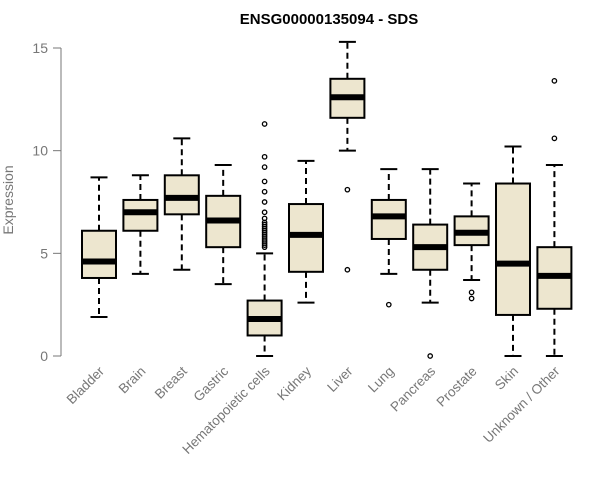 The image size is (600, 500). What do you see at coordinates (40, 151) in the screenshot?
I see `y-tick-label: 10` at bounding box center [40, 151].